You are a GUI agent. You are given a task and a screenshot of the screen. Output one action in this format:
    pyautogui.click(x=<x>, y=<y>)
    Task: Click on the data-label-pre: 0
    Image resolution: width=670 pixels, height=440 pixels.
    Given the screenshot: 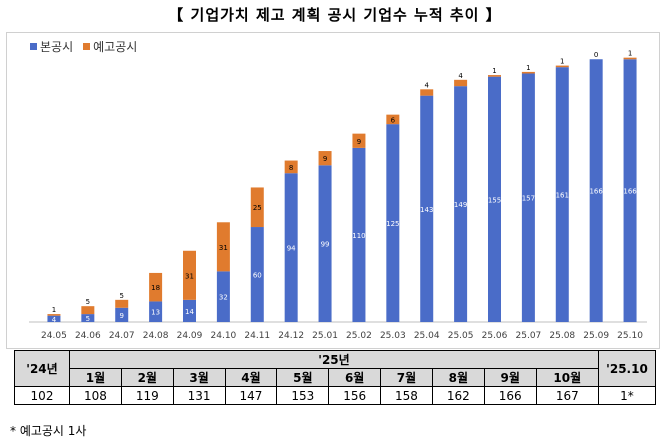 What is the action you would take?
    pyautogui.click(x=596, y=55)
    